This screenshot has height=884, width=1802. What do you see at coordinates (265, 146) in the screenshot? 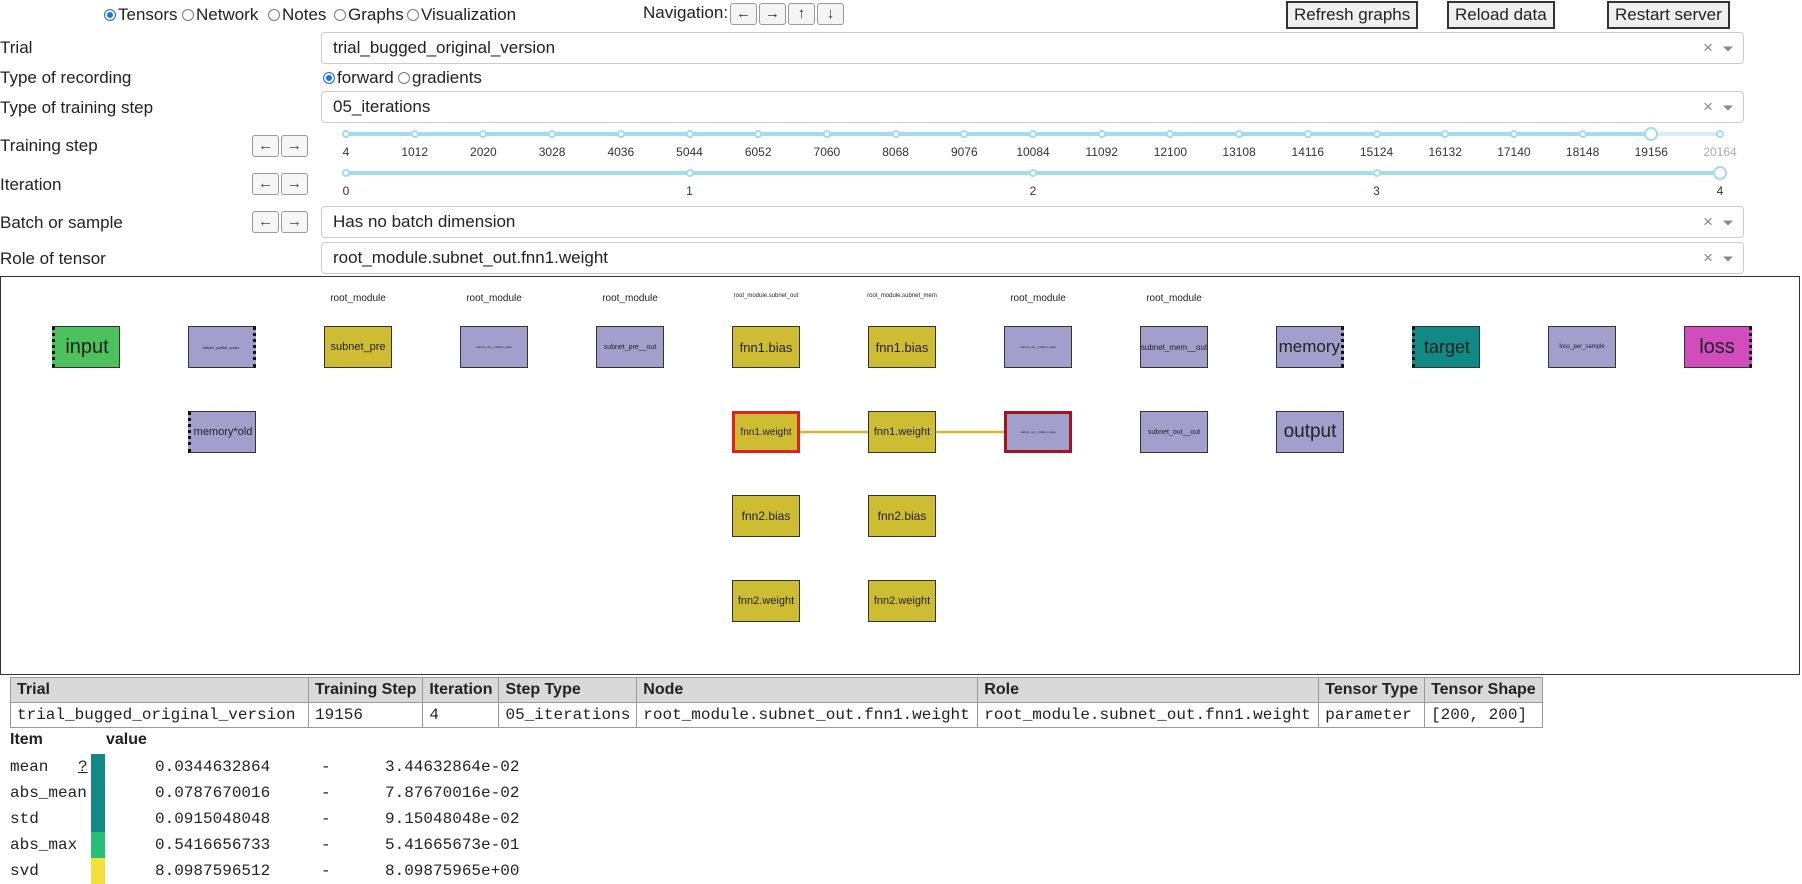
I see `training-step-prev-button: ←` at bounding box center [265, 146].